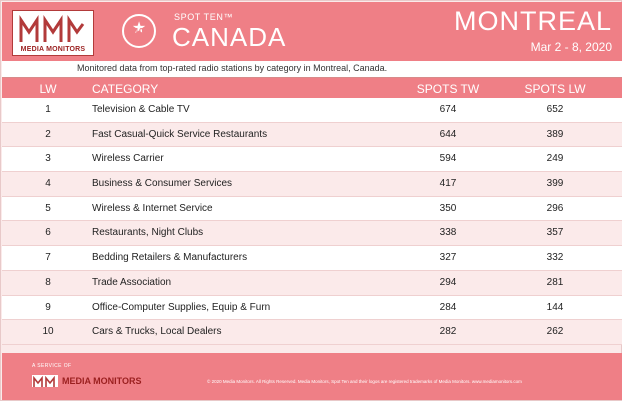  What do you see at coordinates (125, 89) in the screenshot?
I see `header-category: CATEGORY` at bounding box center [125, 89].